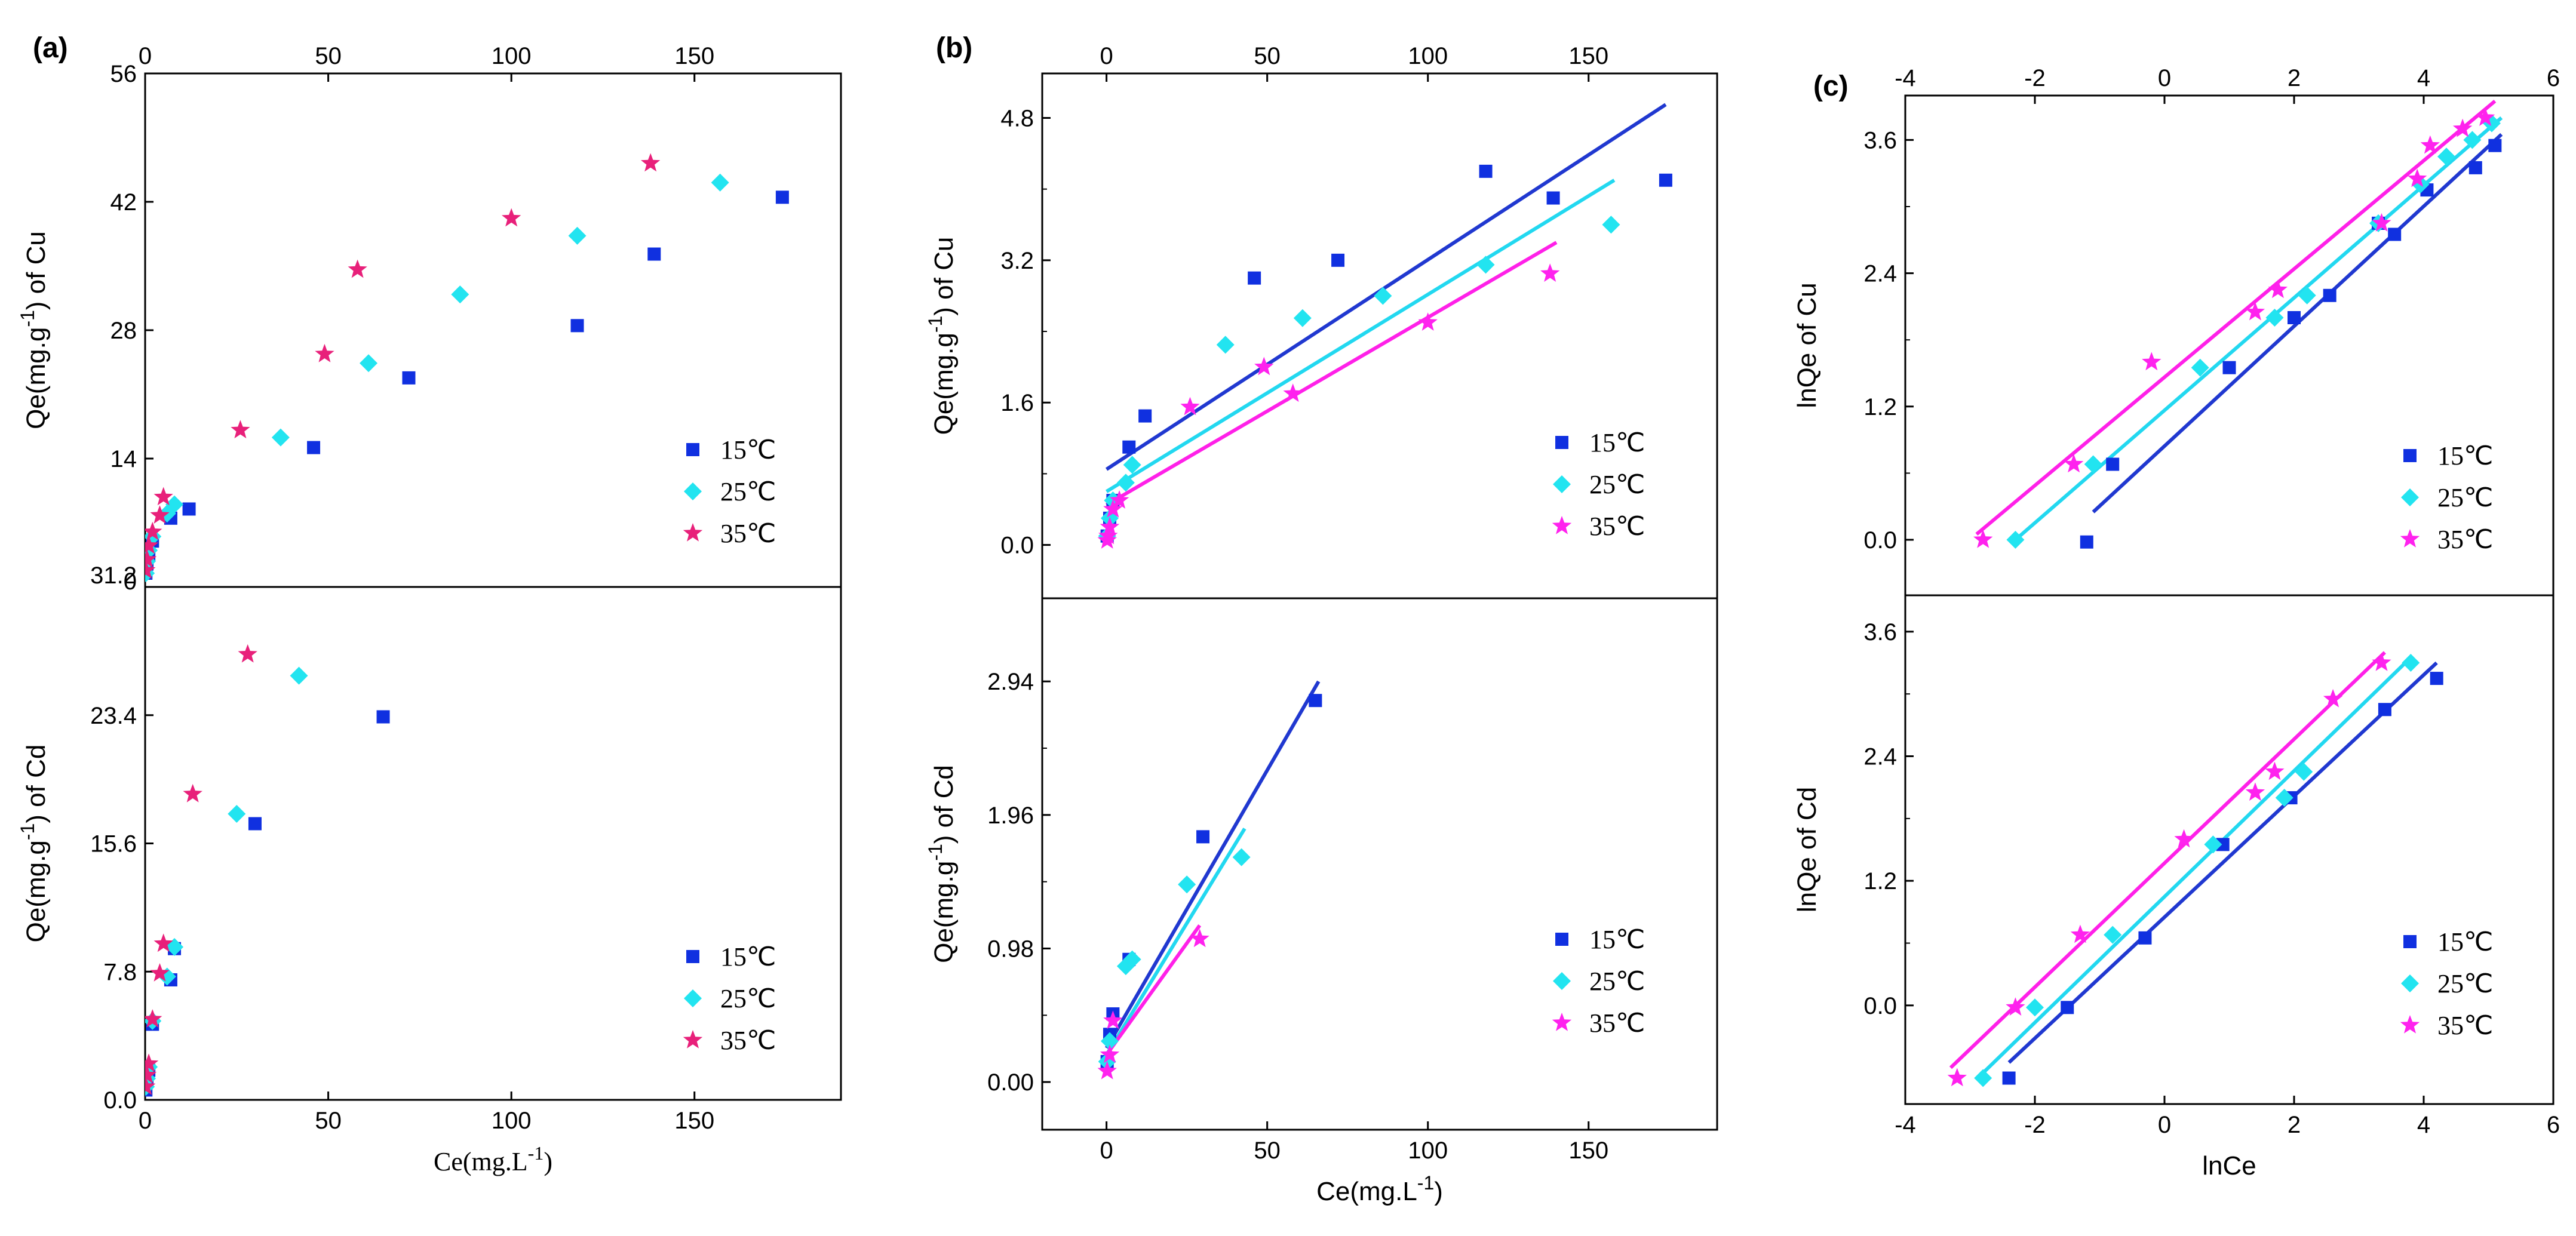 This screenshot has height=1236, width=2576. What do you see at coordinates (1010, 682) in the screenshot?
I see `y-tick-label: 2.94` at bounding box center [1010, 682].